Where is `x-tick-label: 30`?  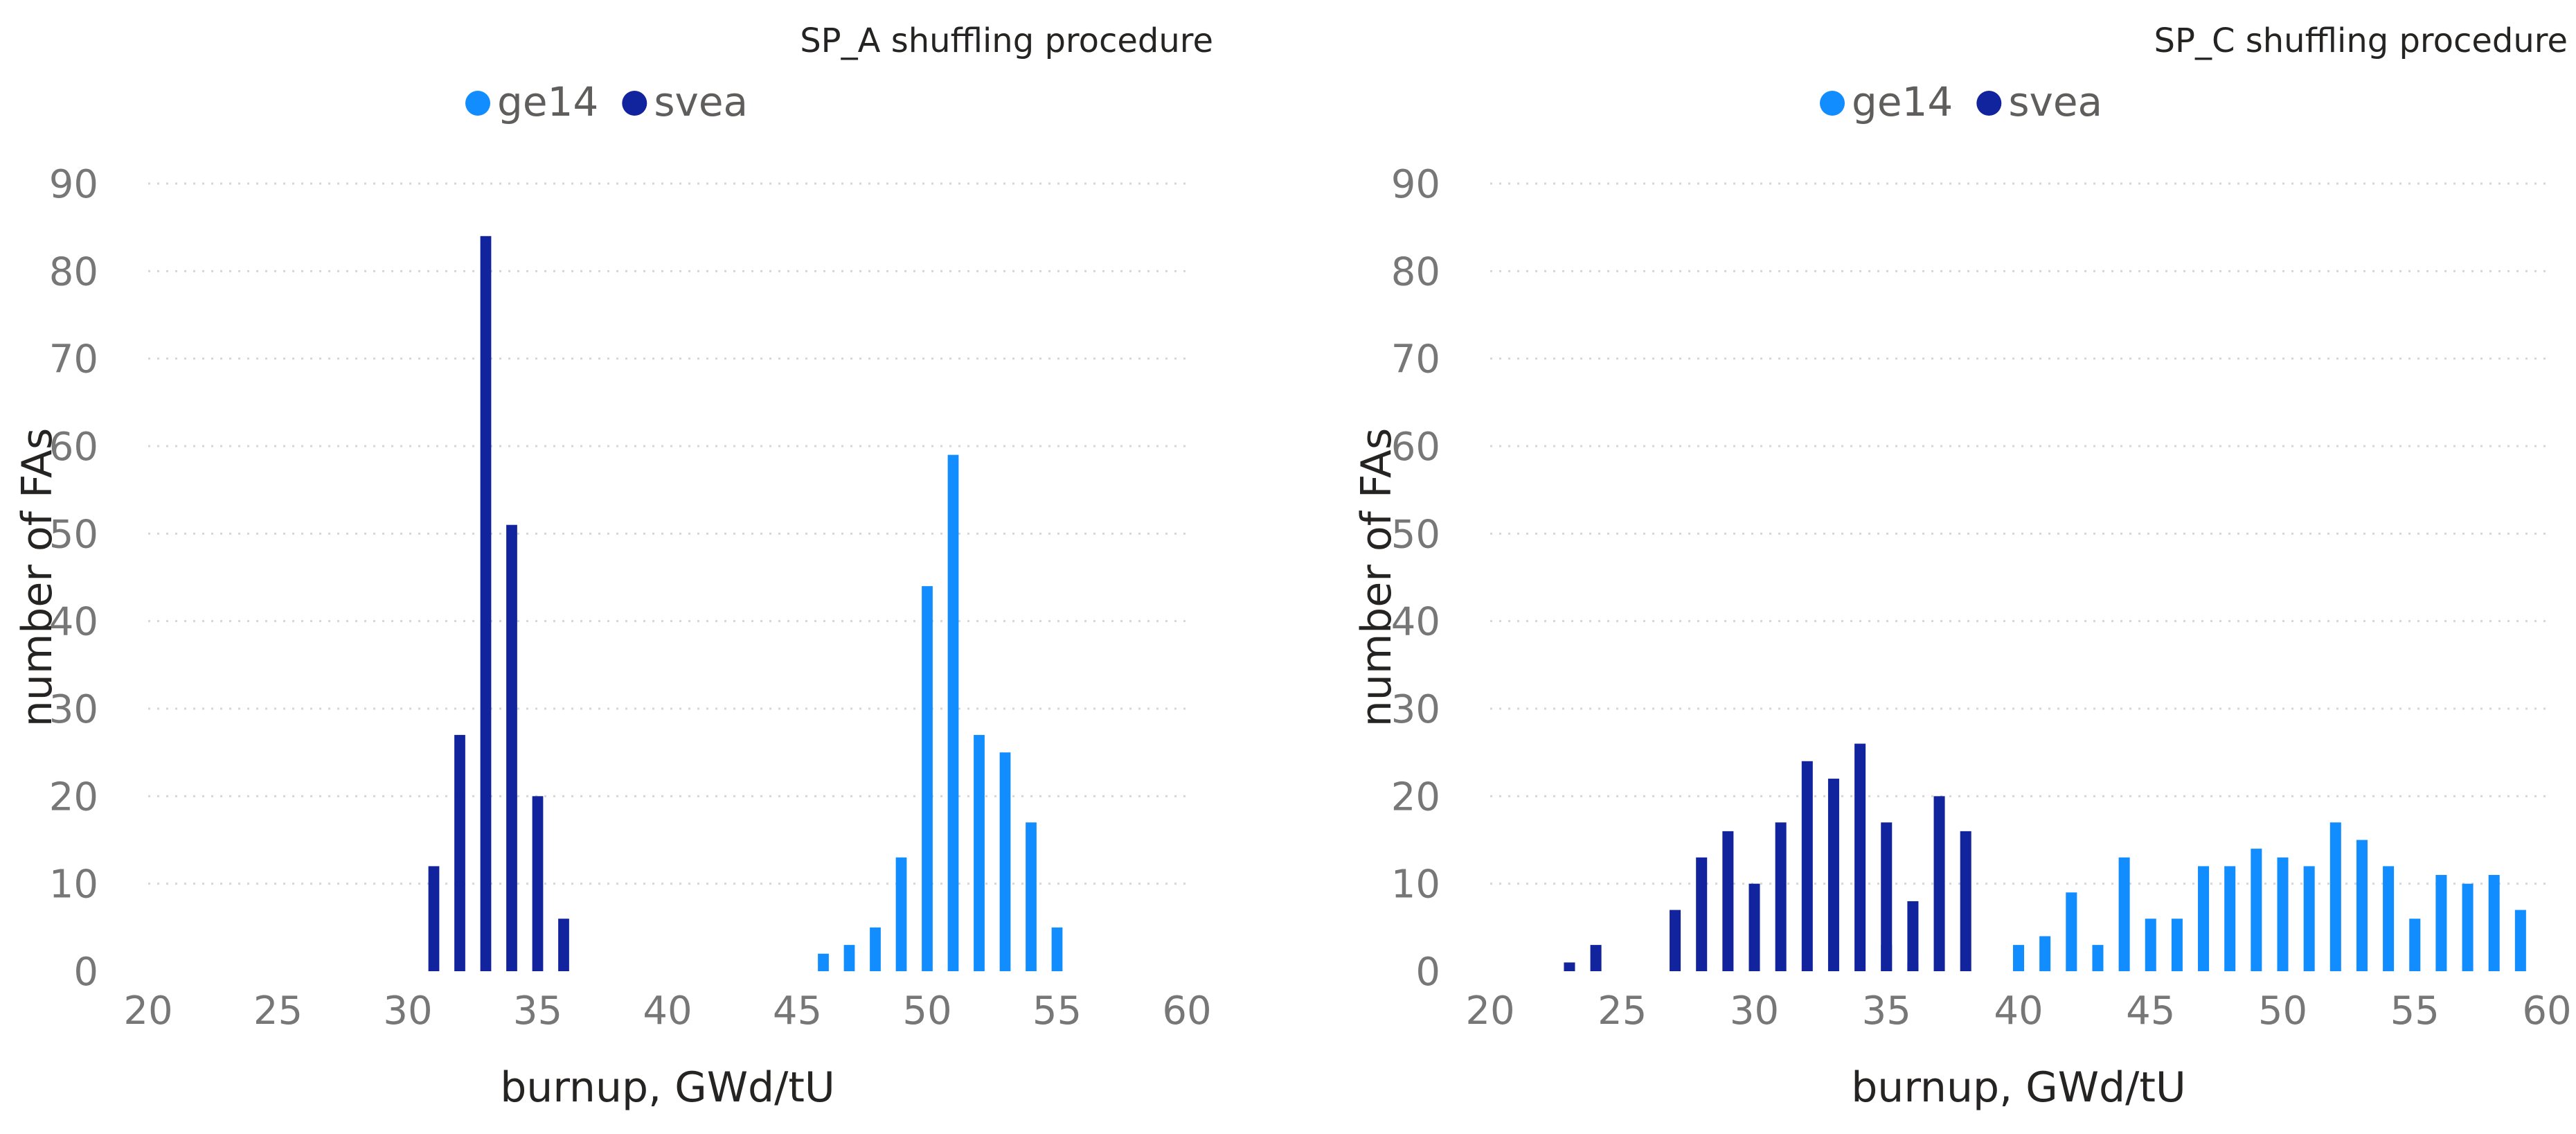 x-tick-label: 30 is located at coordinates (1754, 1011).